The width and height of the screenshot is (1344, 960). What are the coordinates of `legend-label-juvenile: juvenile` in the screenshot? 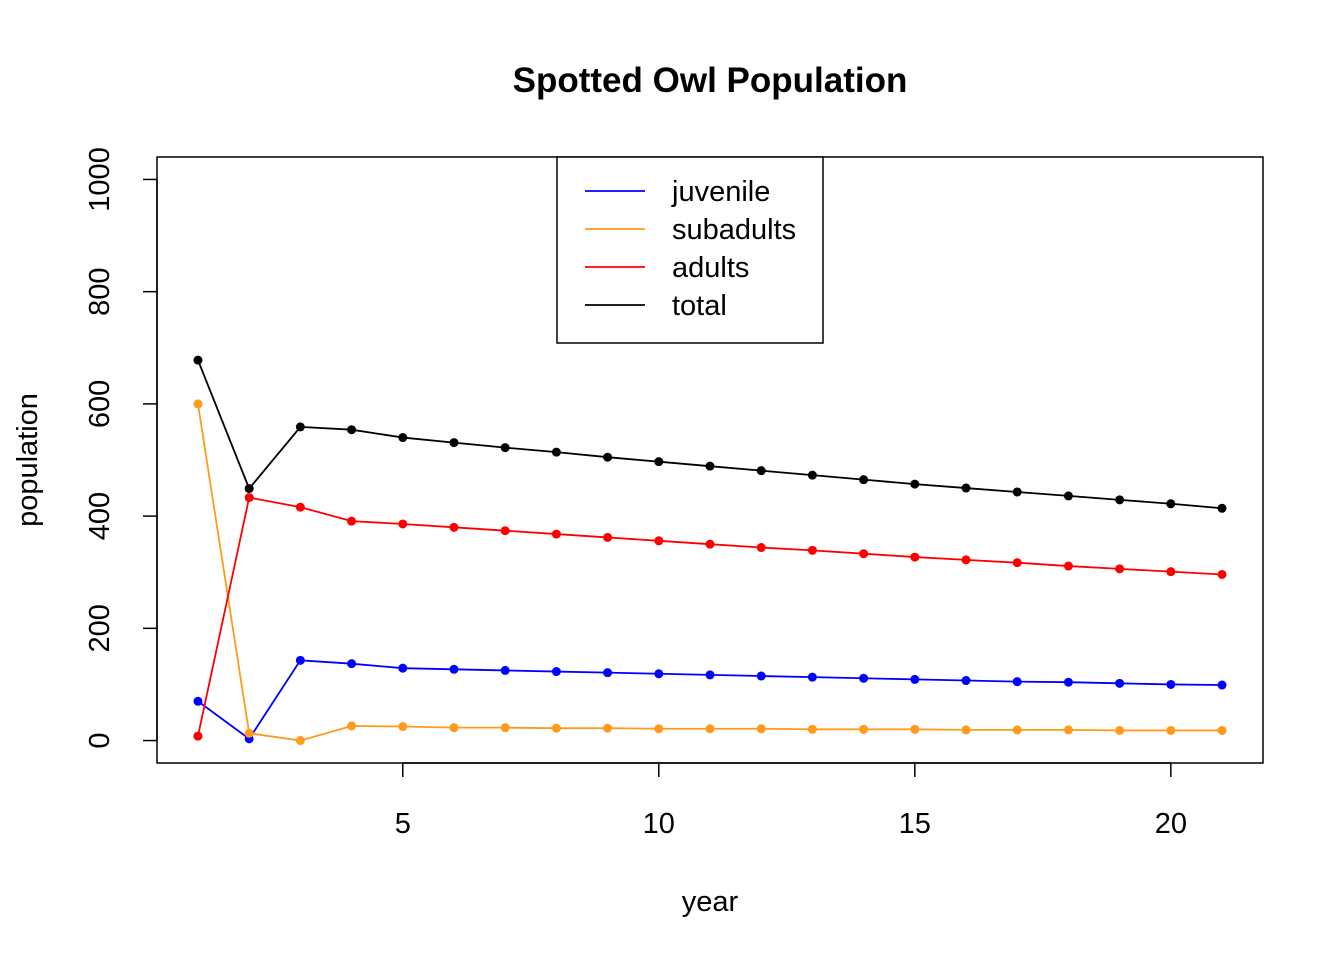 It's located at (720, 192).